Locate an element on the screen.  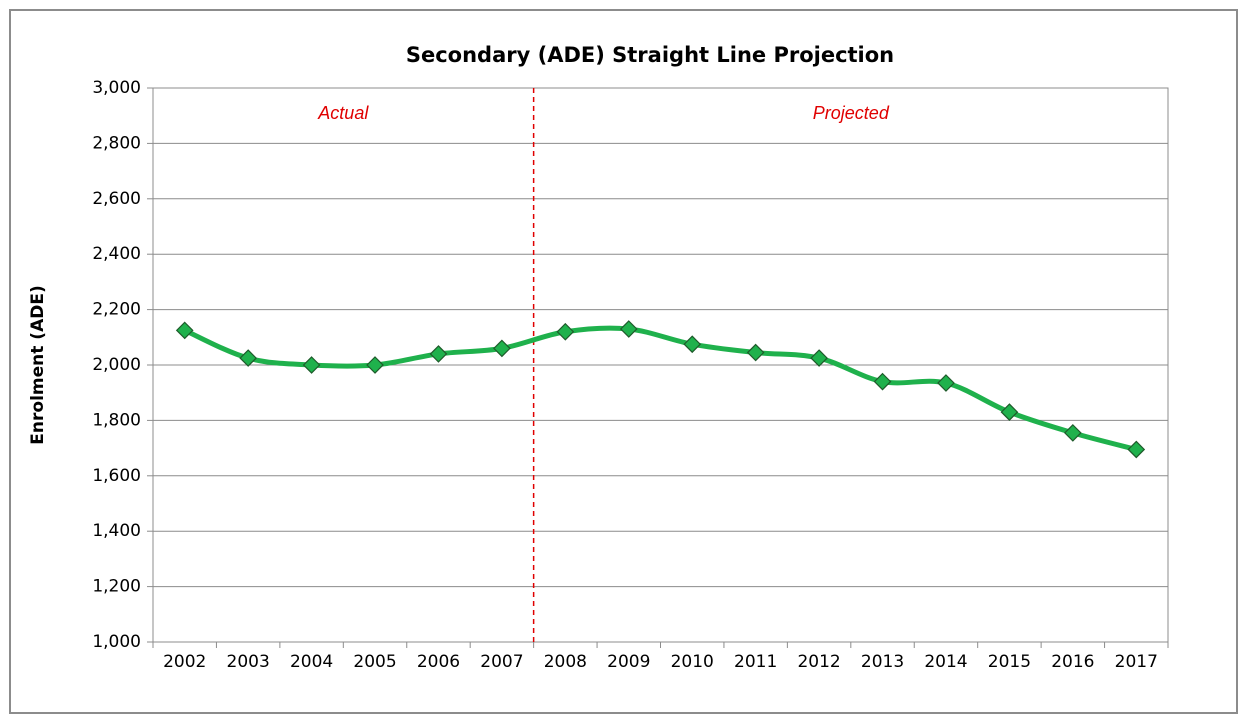
y-tick-label: 1,800 is located at coordinates (116, 420).